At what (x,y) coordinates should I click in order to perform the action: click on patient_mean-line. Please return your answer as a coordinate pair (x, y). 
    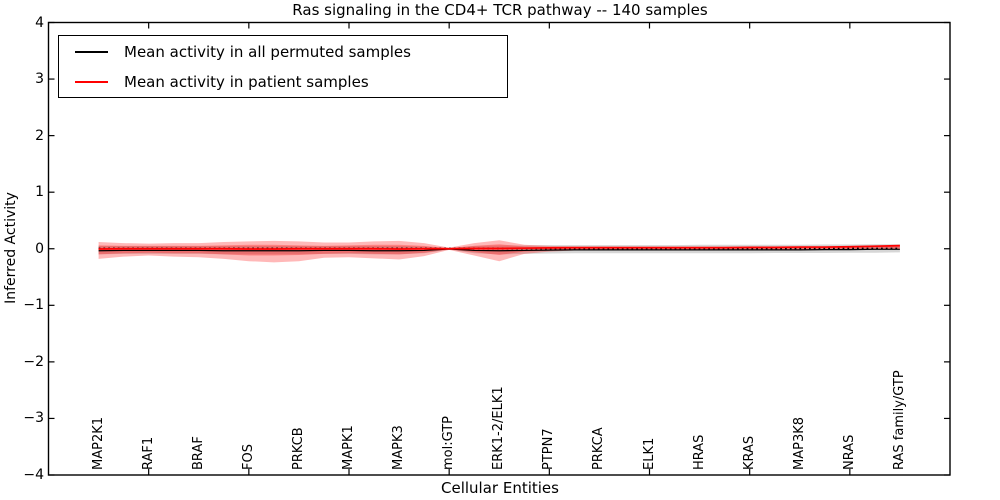
    Looking at the image, I should click on (499, 247).